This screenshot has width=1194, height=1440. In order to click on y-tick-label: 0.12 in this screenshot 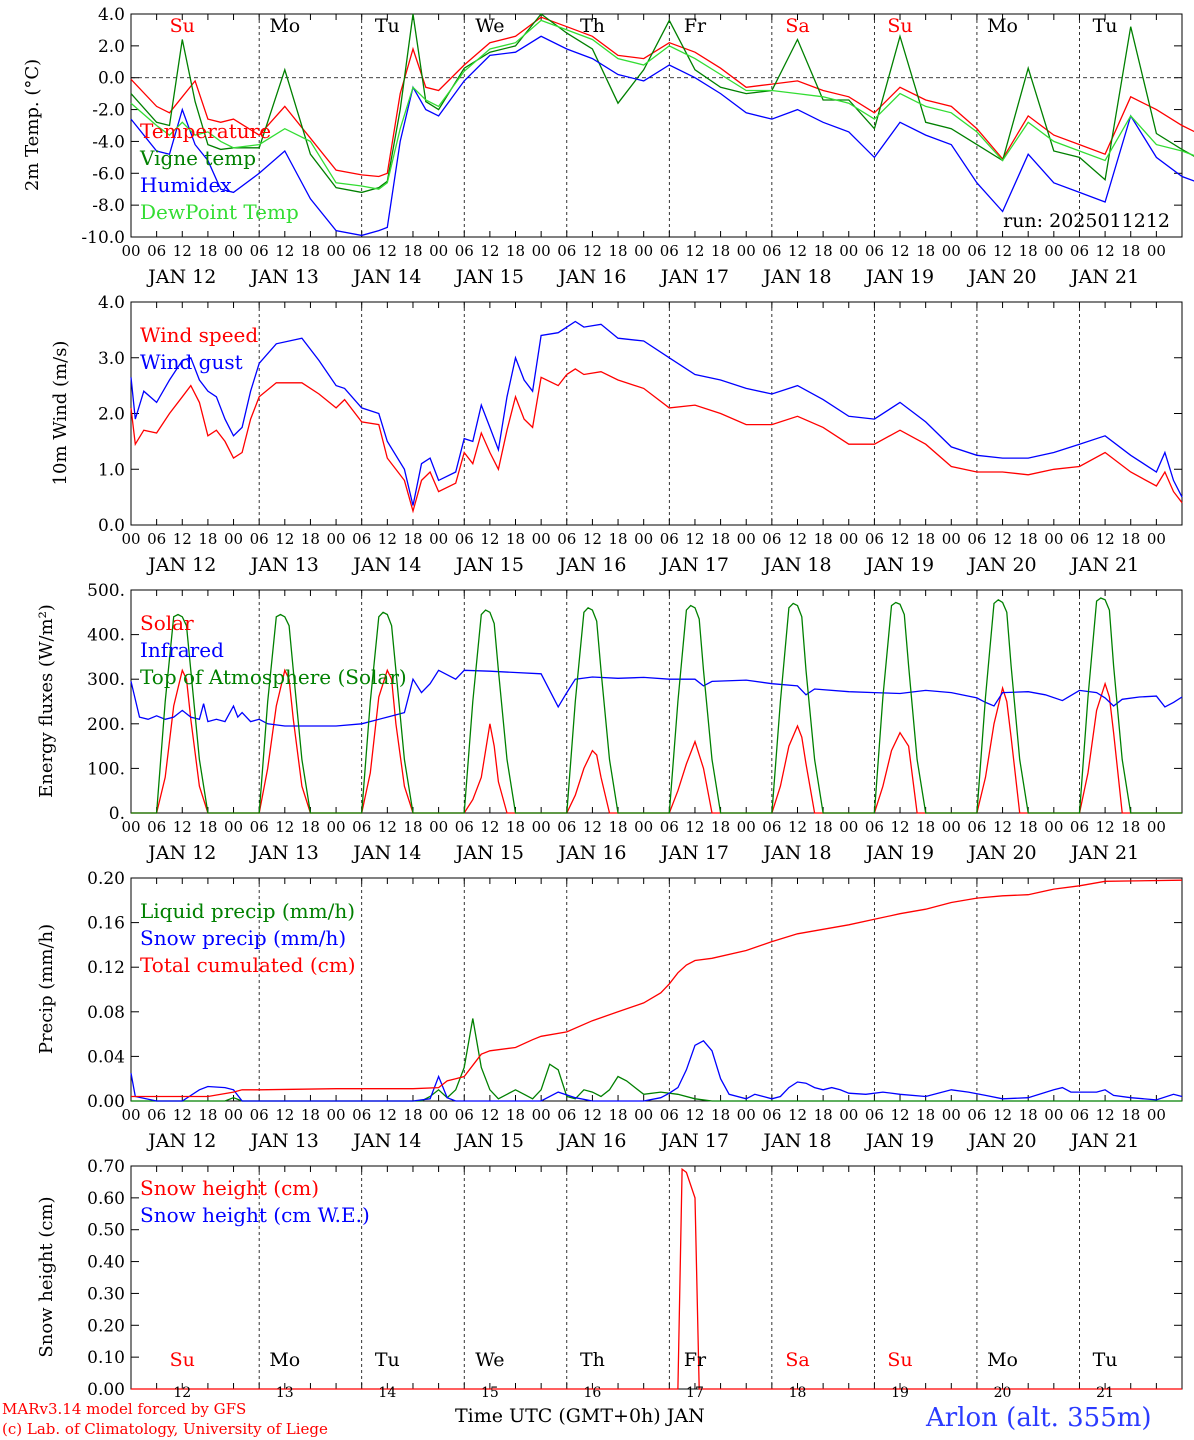, I will do `click(106, 968)`.